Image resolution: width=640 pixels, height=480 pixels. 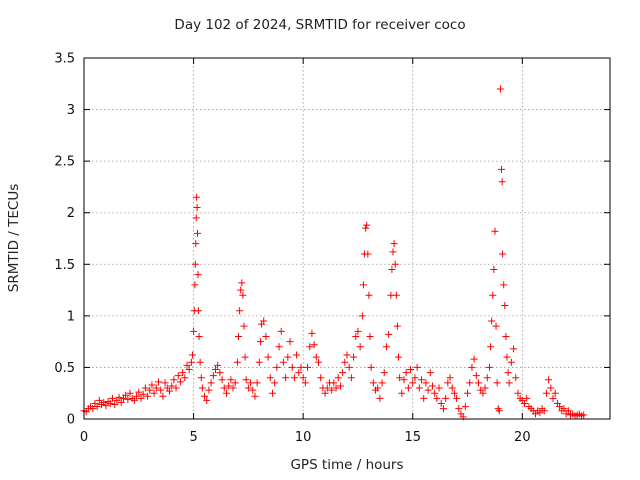 What do you see at coordinates (84, 437) in the screenshot?
I see `x-tick-label: 0` at bounding box center [84, 437].